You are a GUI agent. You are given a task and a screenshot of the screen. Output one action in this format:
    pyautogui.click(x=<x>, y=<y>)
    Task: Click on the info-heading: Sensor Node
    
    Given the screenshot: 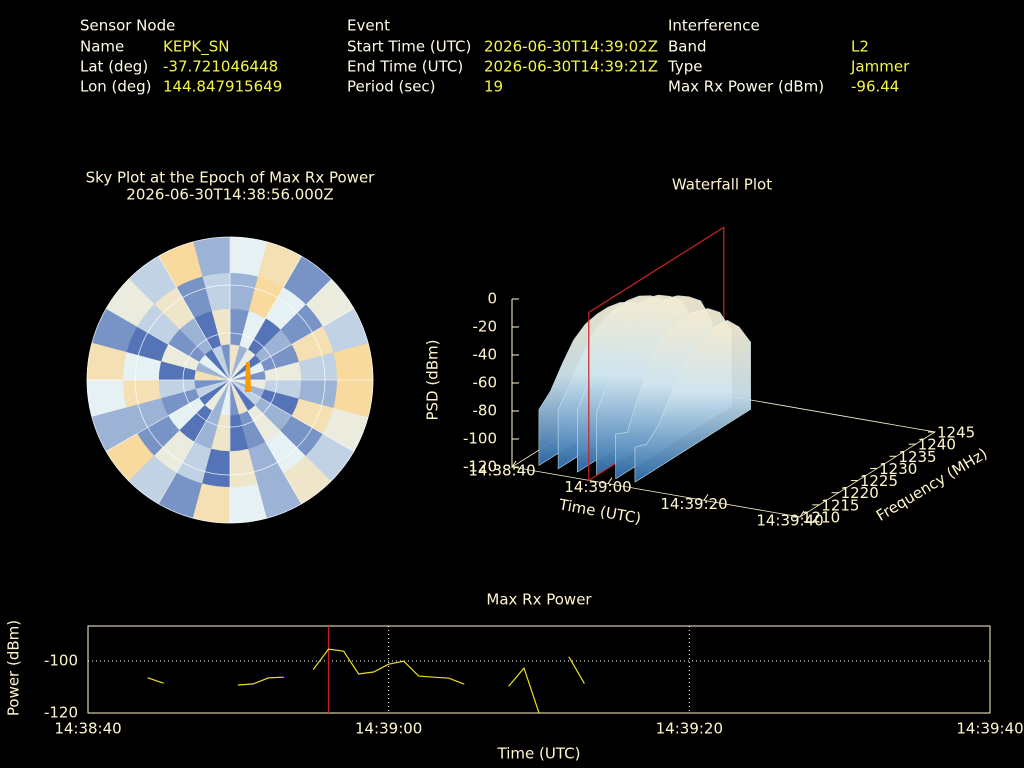 What is the action you would take?
    pyautogui.click(x=127, y=26)
    